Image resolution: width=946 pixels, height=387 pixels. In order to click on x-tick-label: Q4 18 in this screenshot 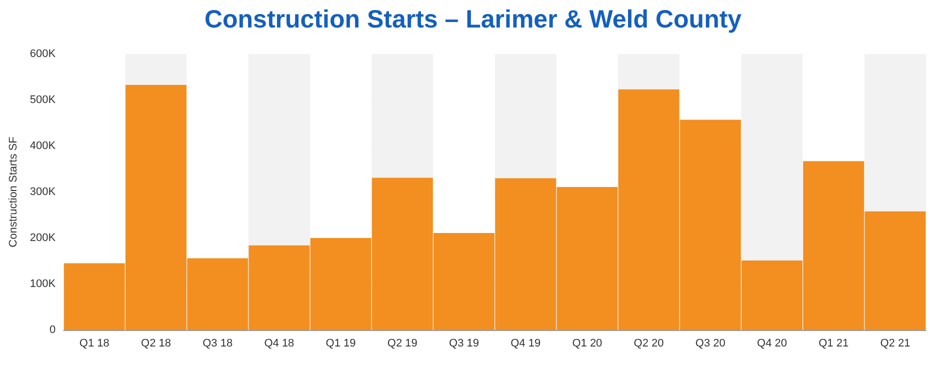, I will do `click(279, 344)`.